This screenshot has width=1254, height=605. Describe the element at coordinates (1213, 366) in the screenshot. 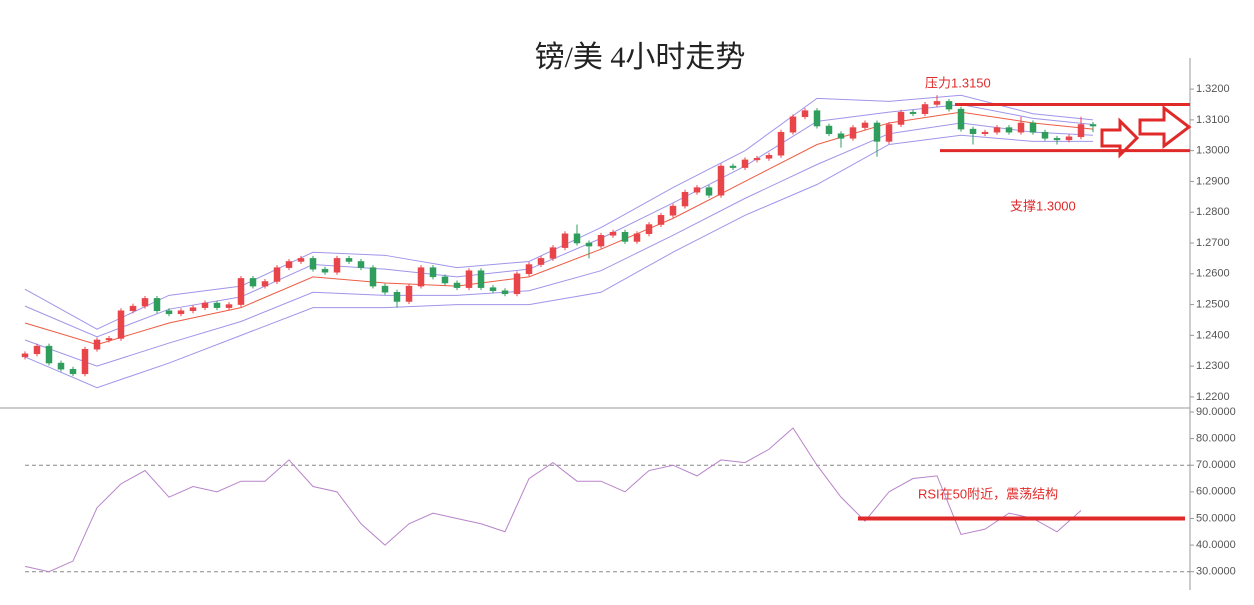

I see `y-tick-label: 1.2300` at that location.